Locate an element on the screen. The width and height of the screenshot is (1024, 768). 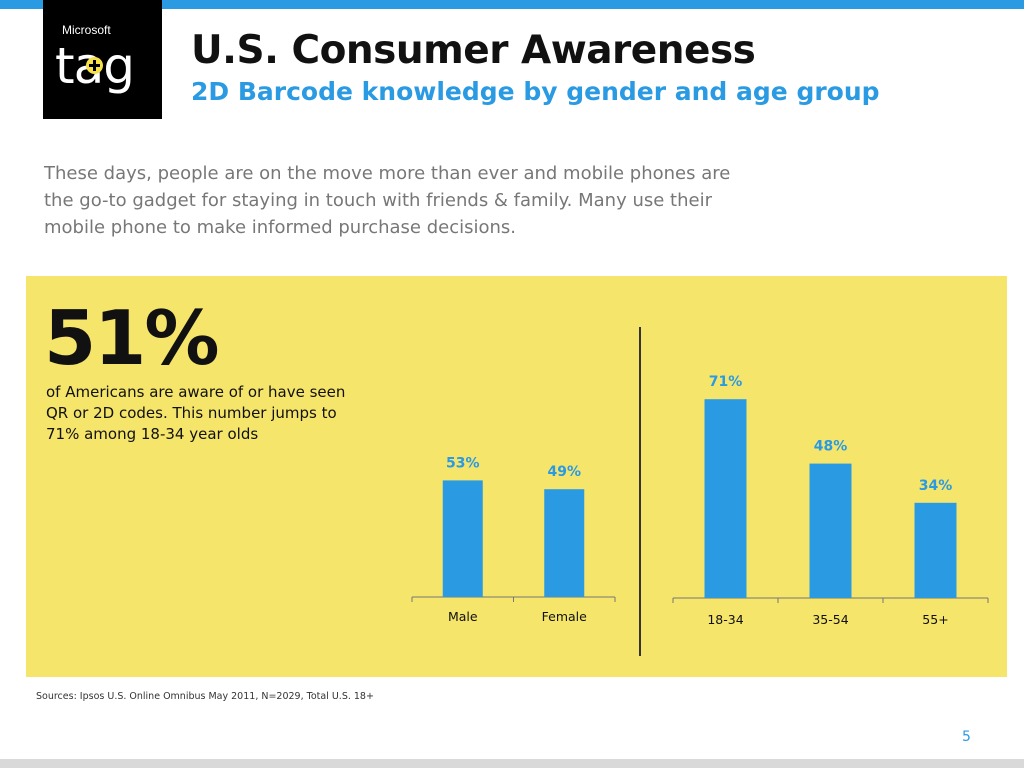
age-data-label: 48% is located at coordinates (831, 447).